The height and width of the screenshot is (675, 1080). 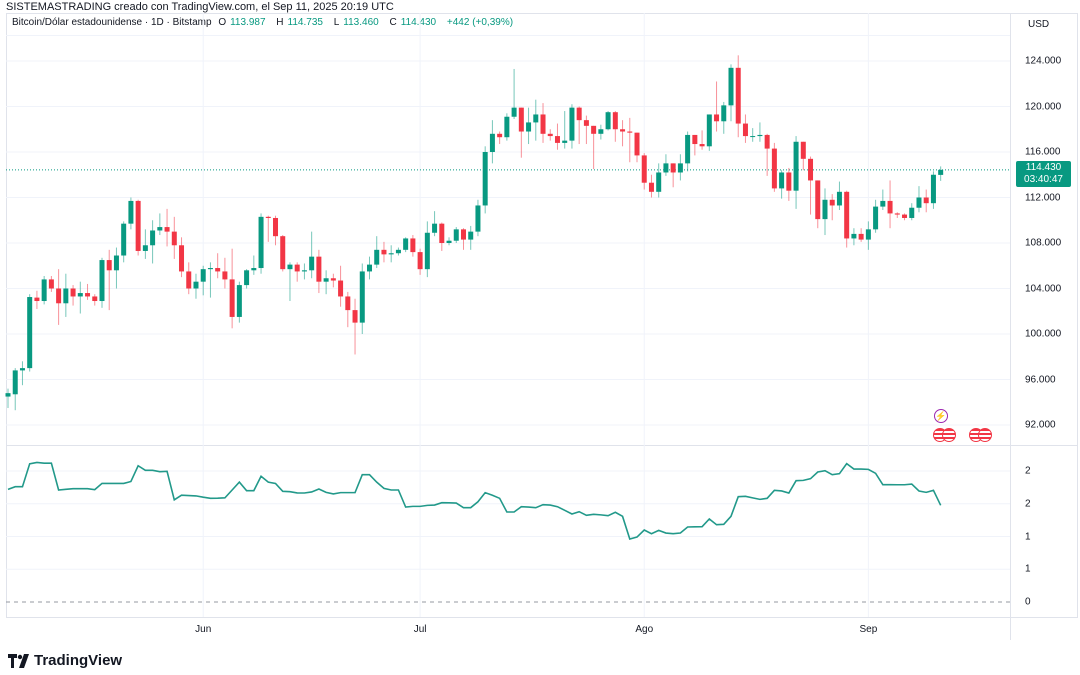 What do you see at coordinates (1040, 425) in the screenshot?
I see `price-axis-label: 92.000` at bounding box center [1040, 425].